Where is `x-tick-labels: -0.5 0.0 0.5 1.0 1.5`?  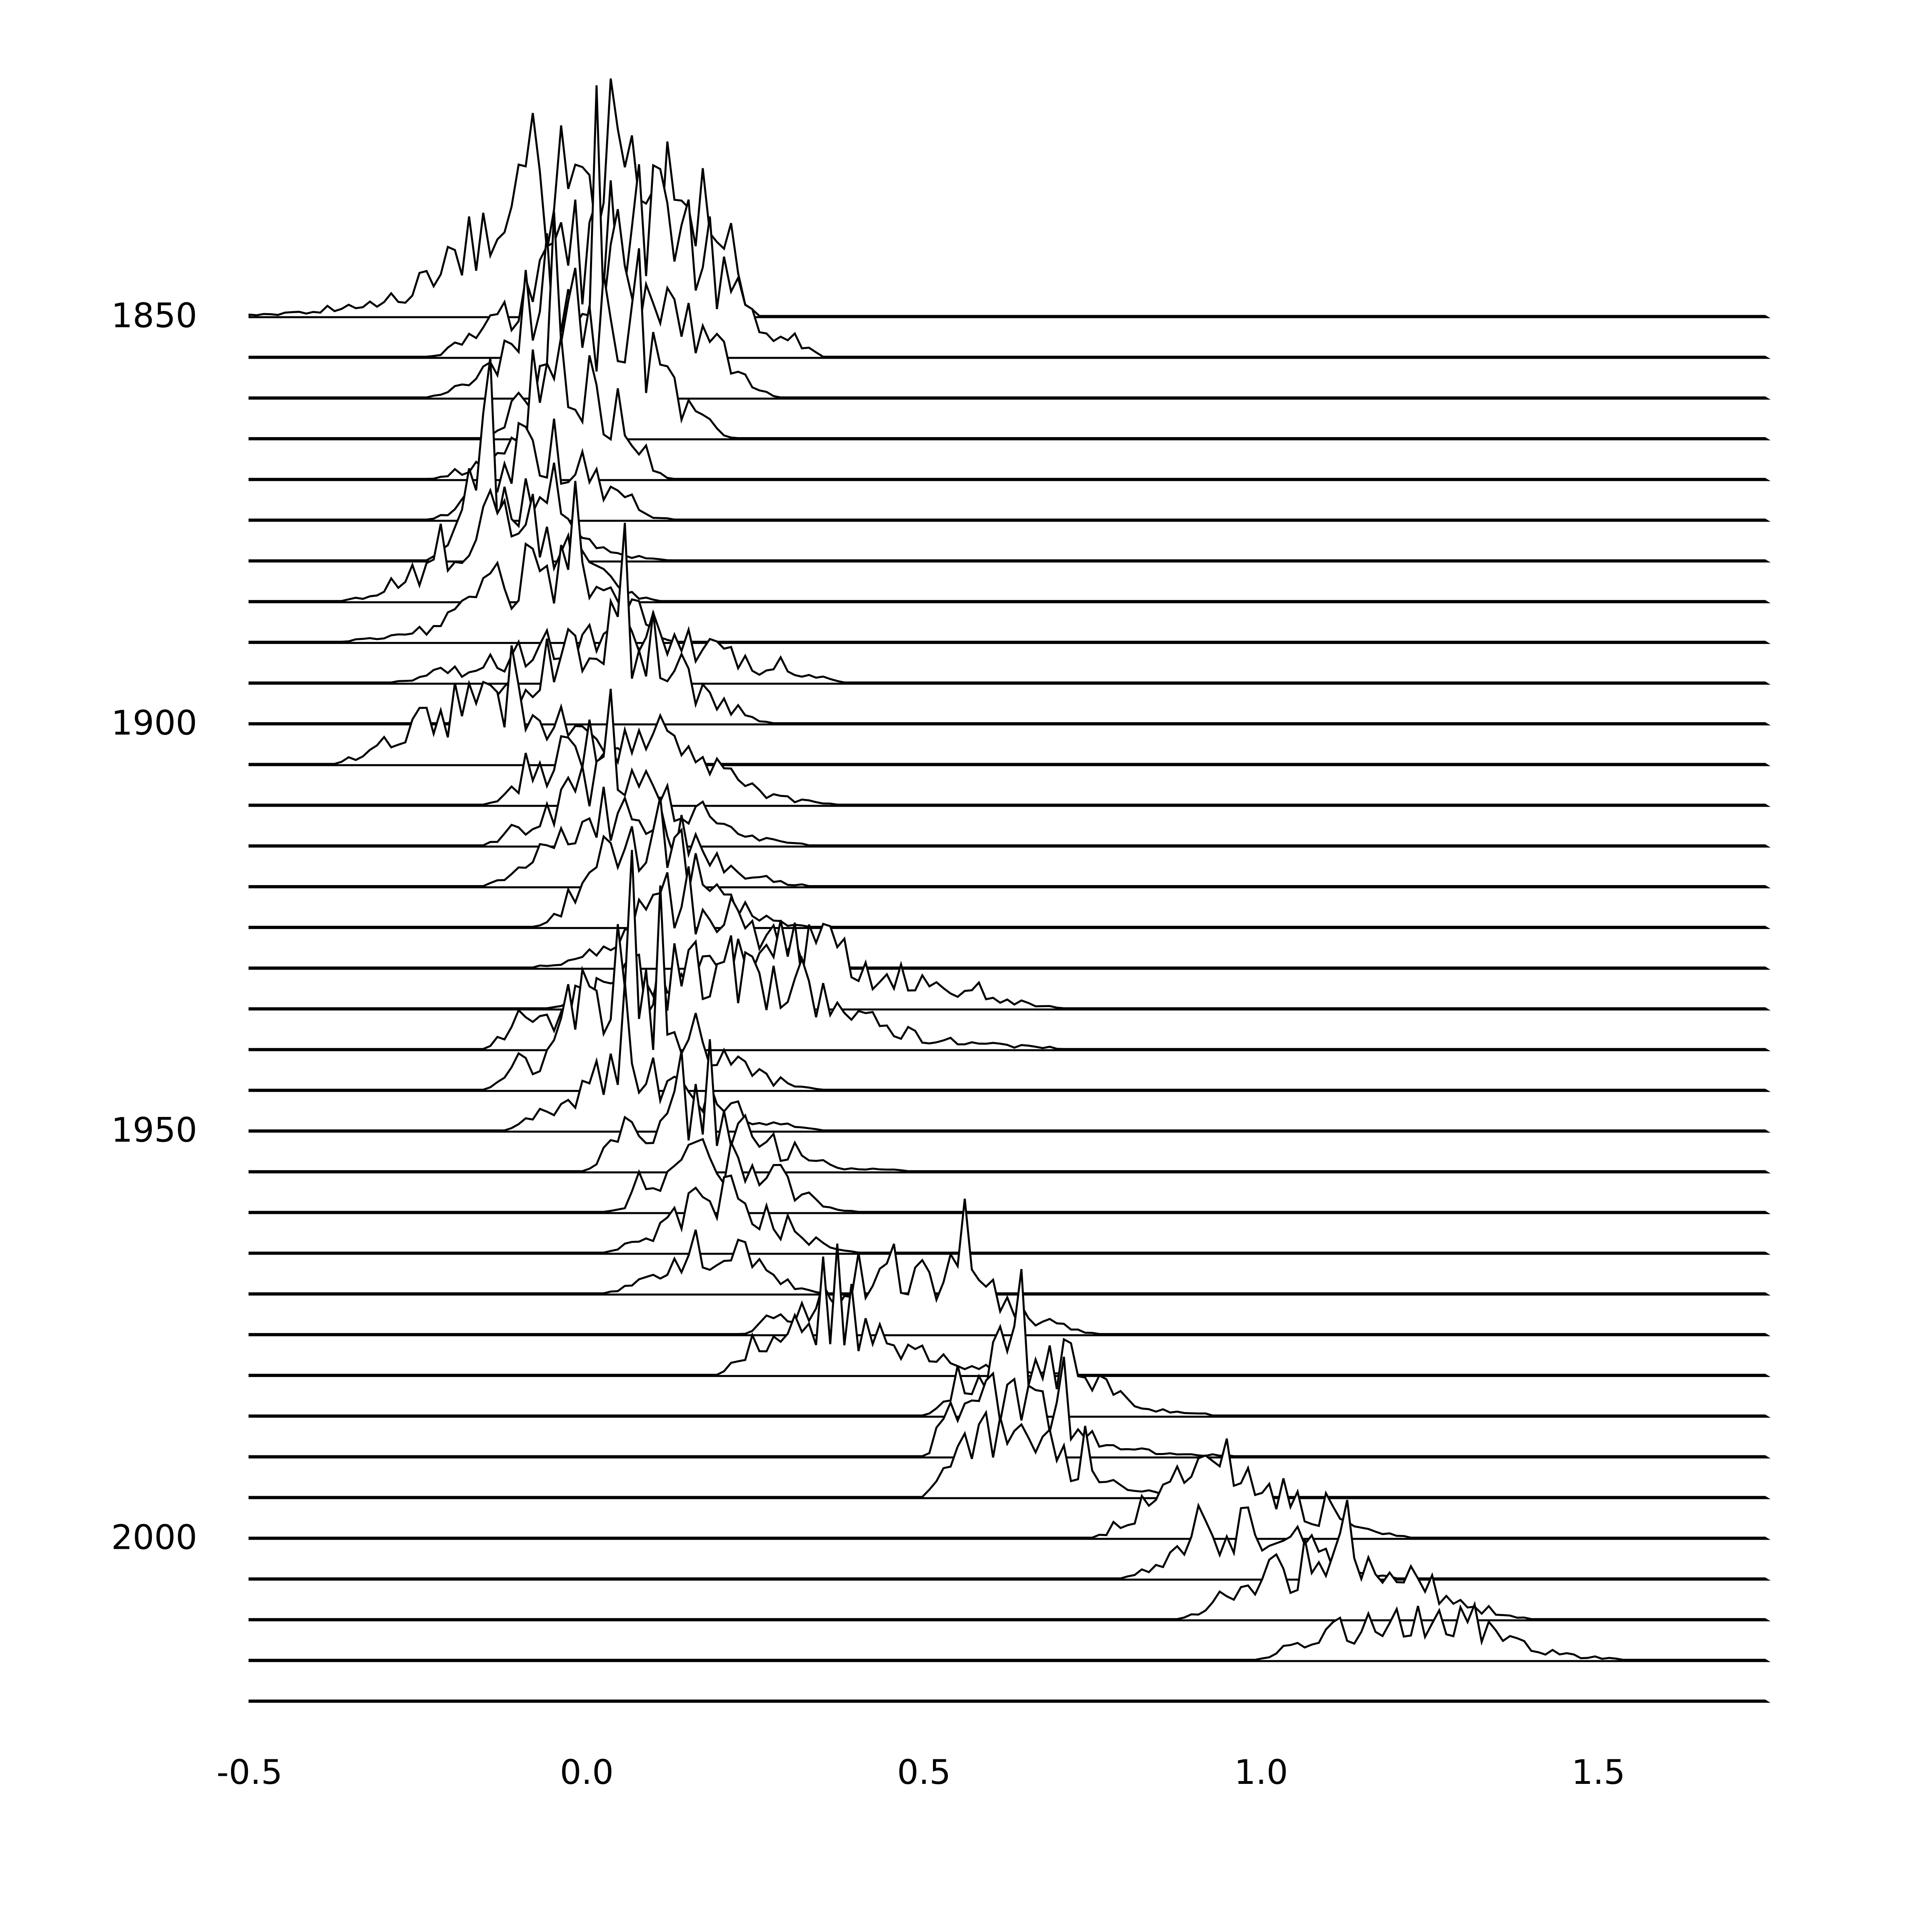
x-tick-labels: -0.5 0.0 0.5 1.0 1.5 is located at coordinates (921, 1772).